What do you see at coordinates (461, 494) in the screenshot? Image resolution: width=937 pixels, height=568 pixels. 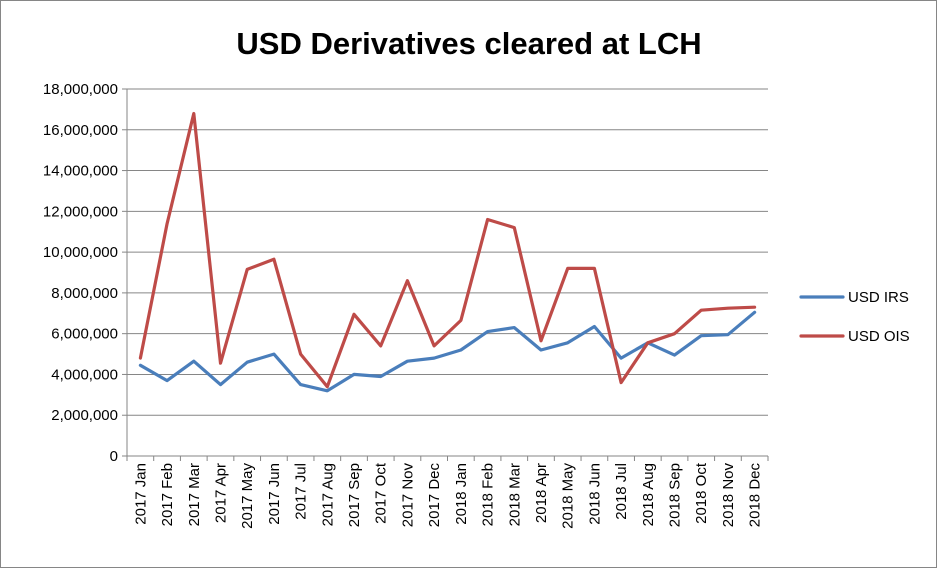 I see `x-tick-label: 2018 Jan` at bounding box center [461, 494].